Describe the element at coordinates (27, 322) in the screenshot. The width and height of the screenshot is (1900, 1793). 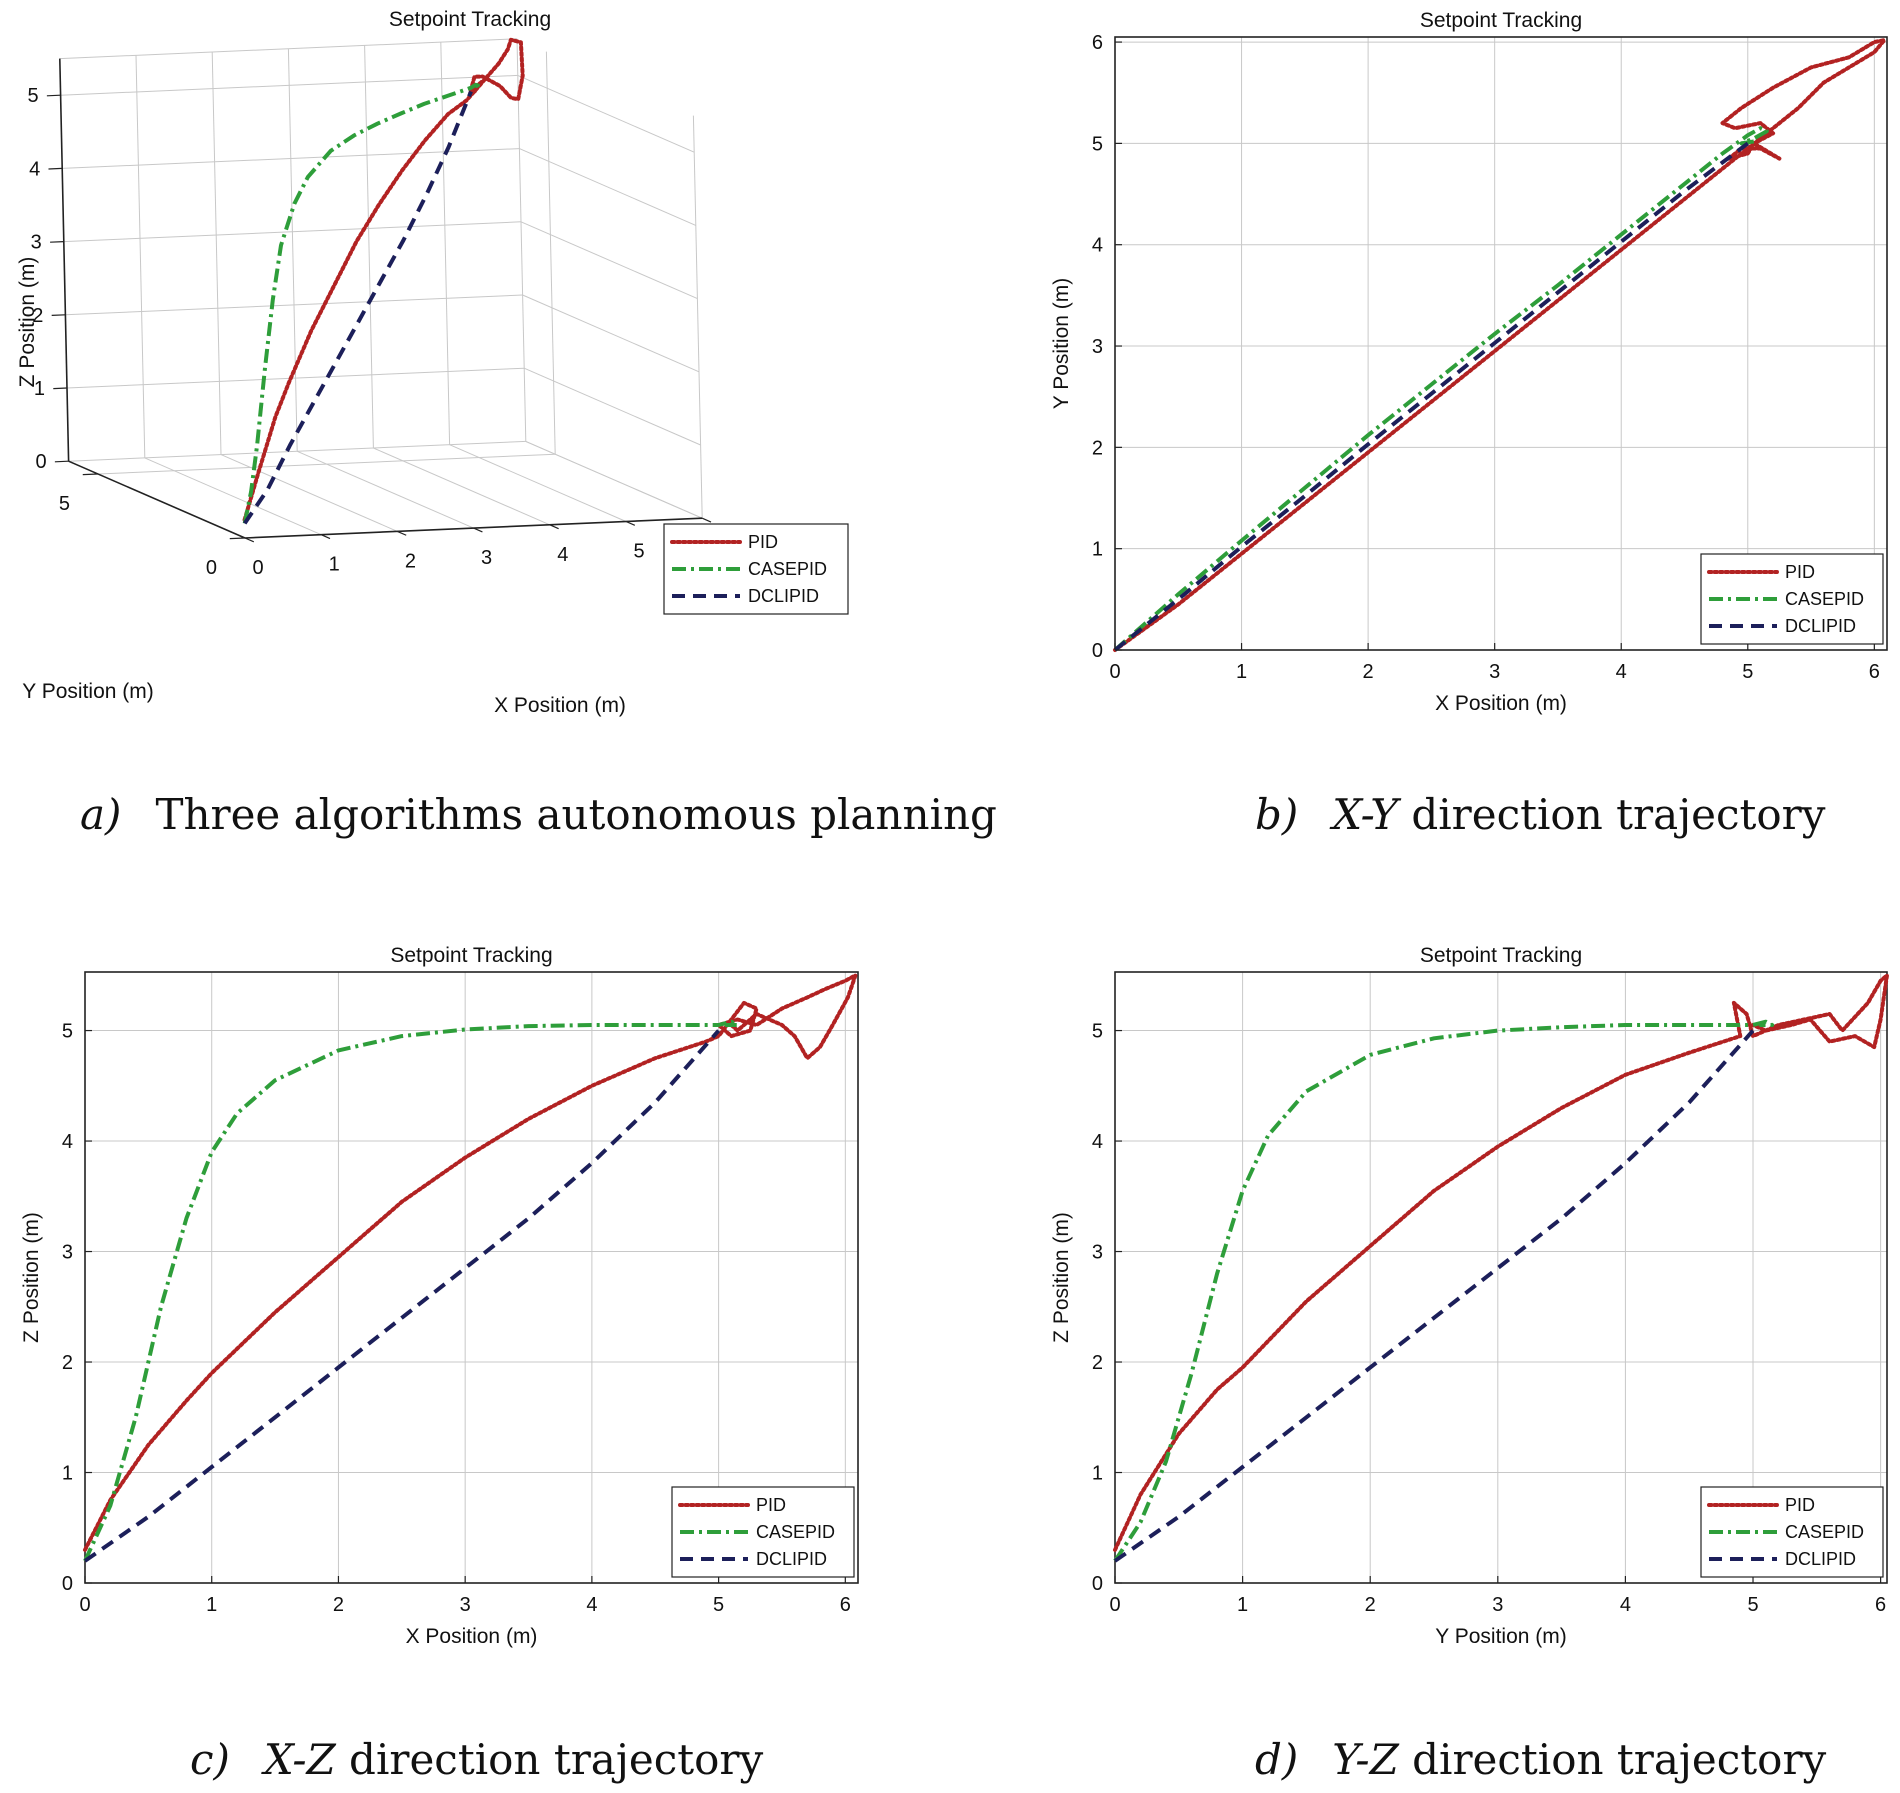
I see `z-axis-label: Z Position (m)` at that location.